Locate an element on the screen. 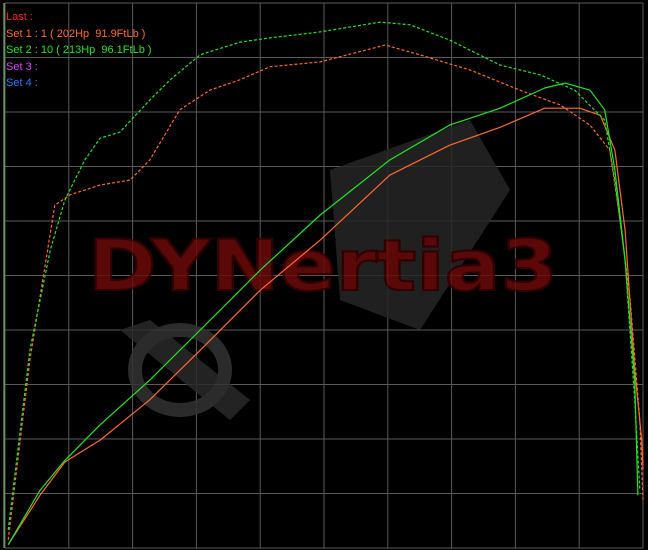  legend-set-3: Set 3 : is located at coordinates (22, 66).